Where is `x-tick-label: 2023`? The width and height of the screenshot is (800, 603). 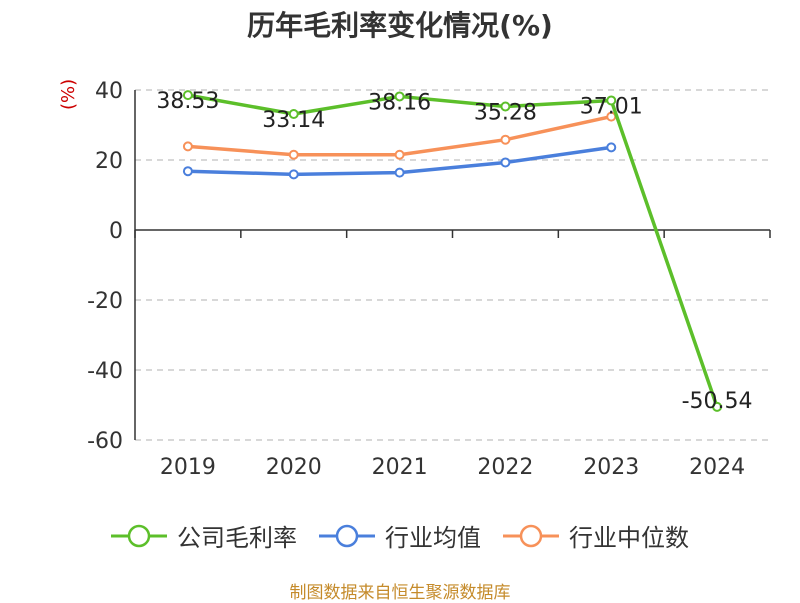
x-tick-label: 2023 is located at coordinates (611, 467).